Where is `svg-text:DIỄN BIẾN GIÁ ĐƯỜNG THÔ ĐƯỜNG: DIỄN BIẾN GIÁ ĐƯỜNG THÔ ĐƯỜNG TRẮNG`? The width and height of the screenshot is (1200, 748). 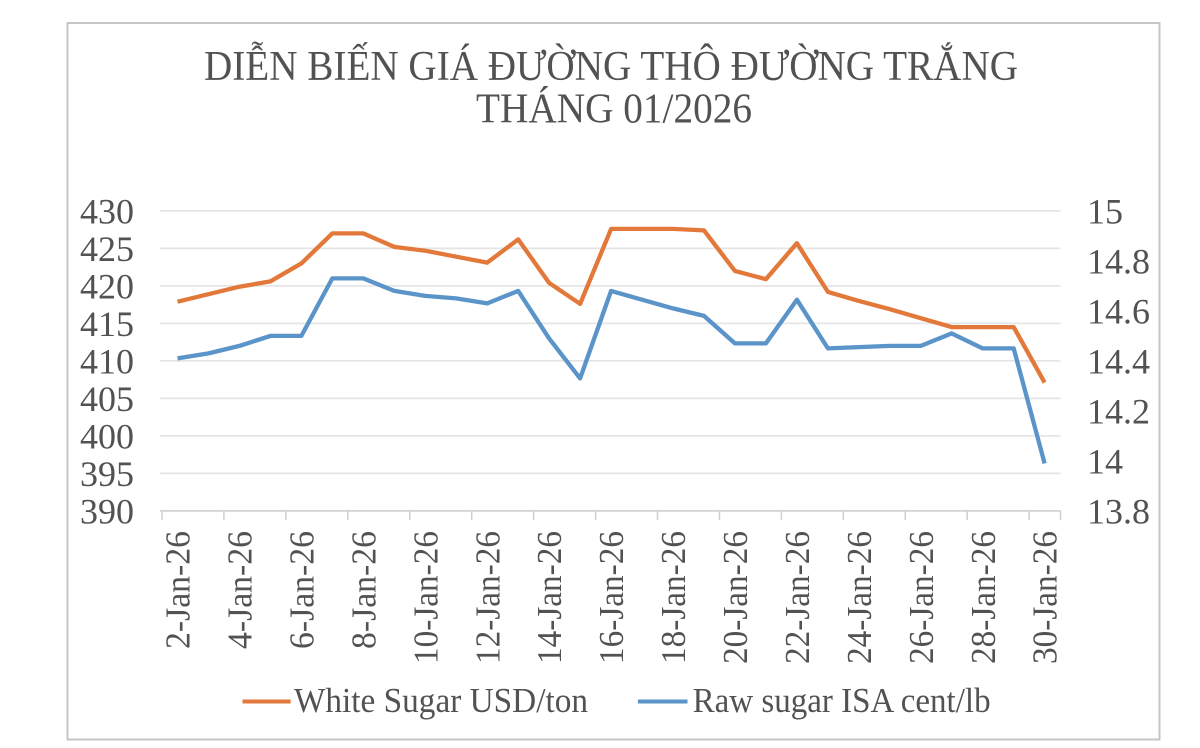 svg-text:DIỄN BIẾN GIÁ ĐƯỜNG THÔ ĐƯỜNG: DIỄN BIẾN GIÁ ĐƯỜNG THÔ ĐƯỜNG TRẮNG is located at coordinates (611, 66).